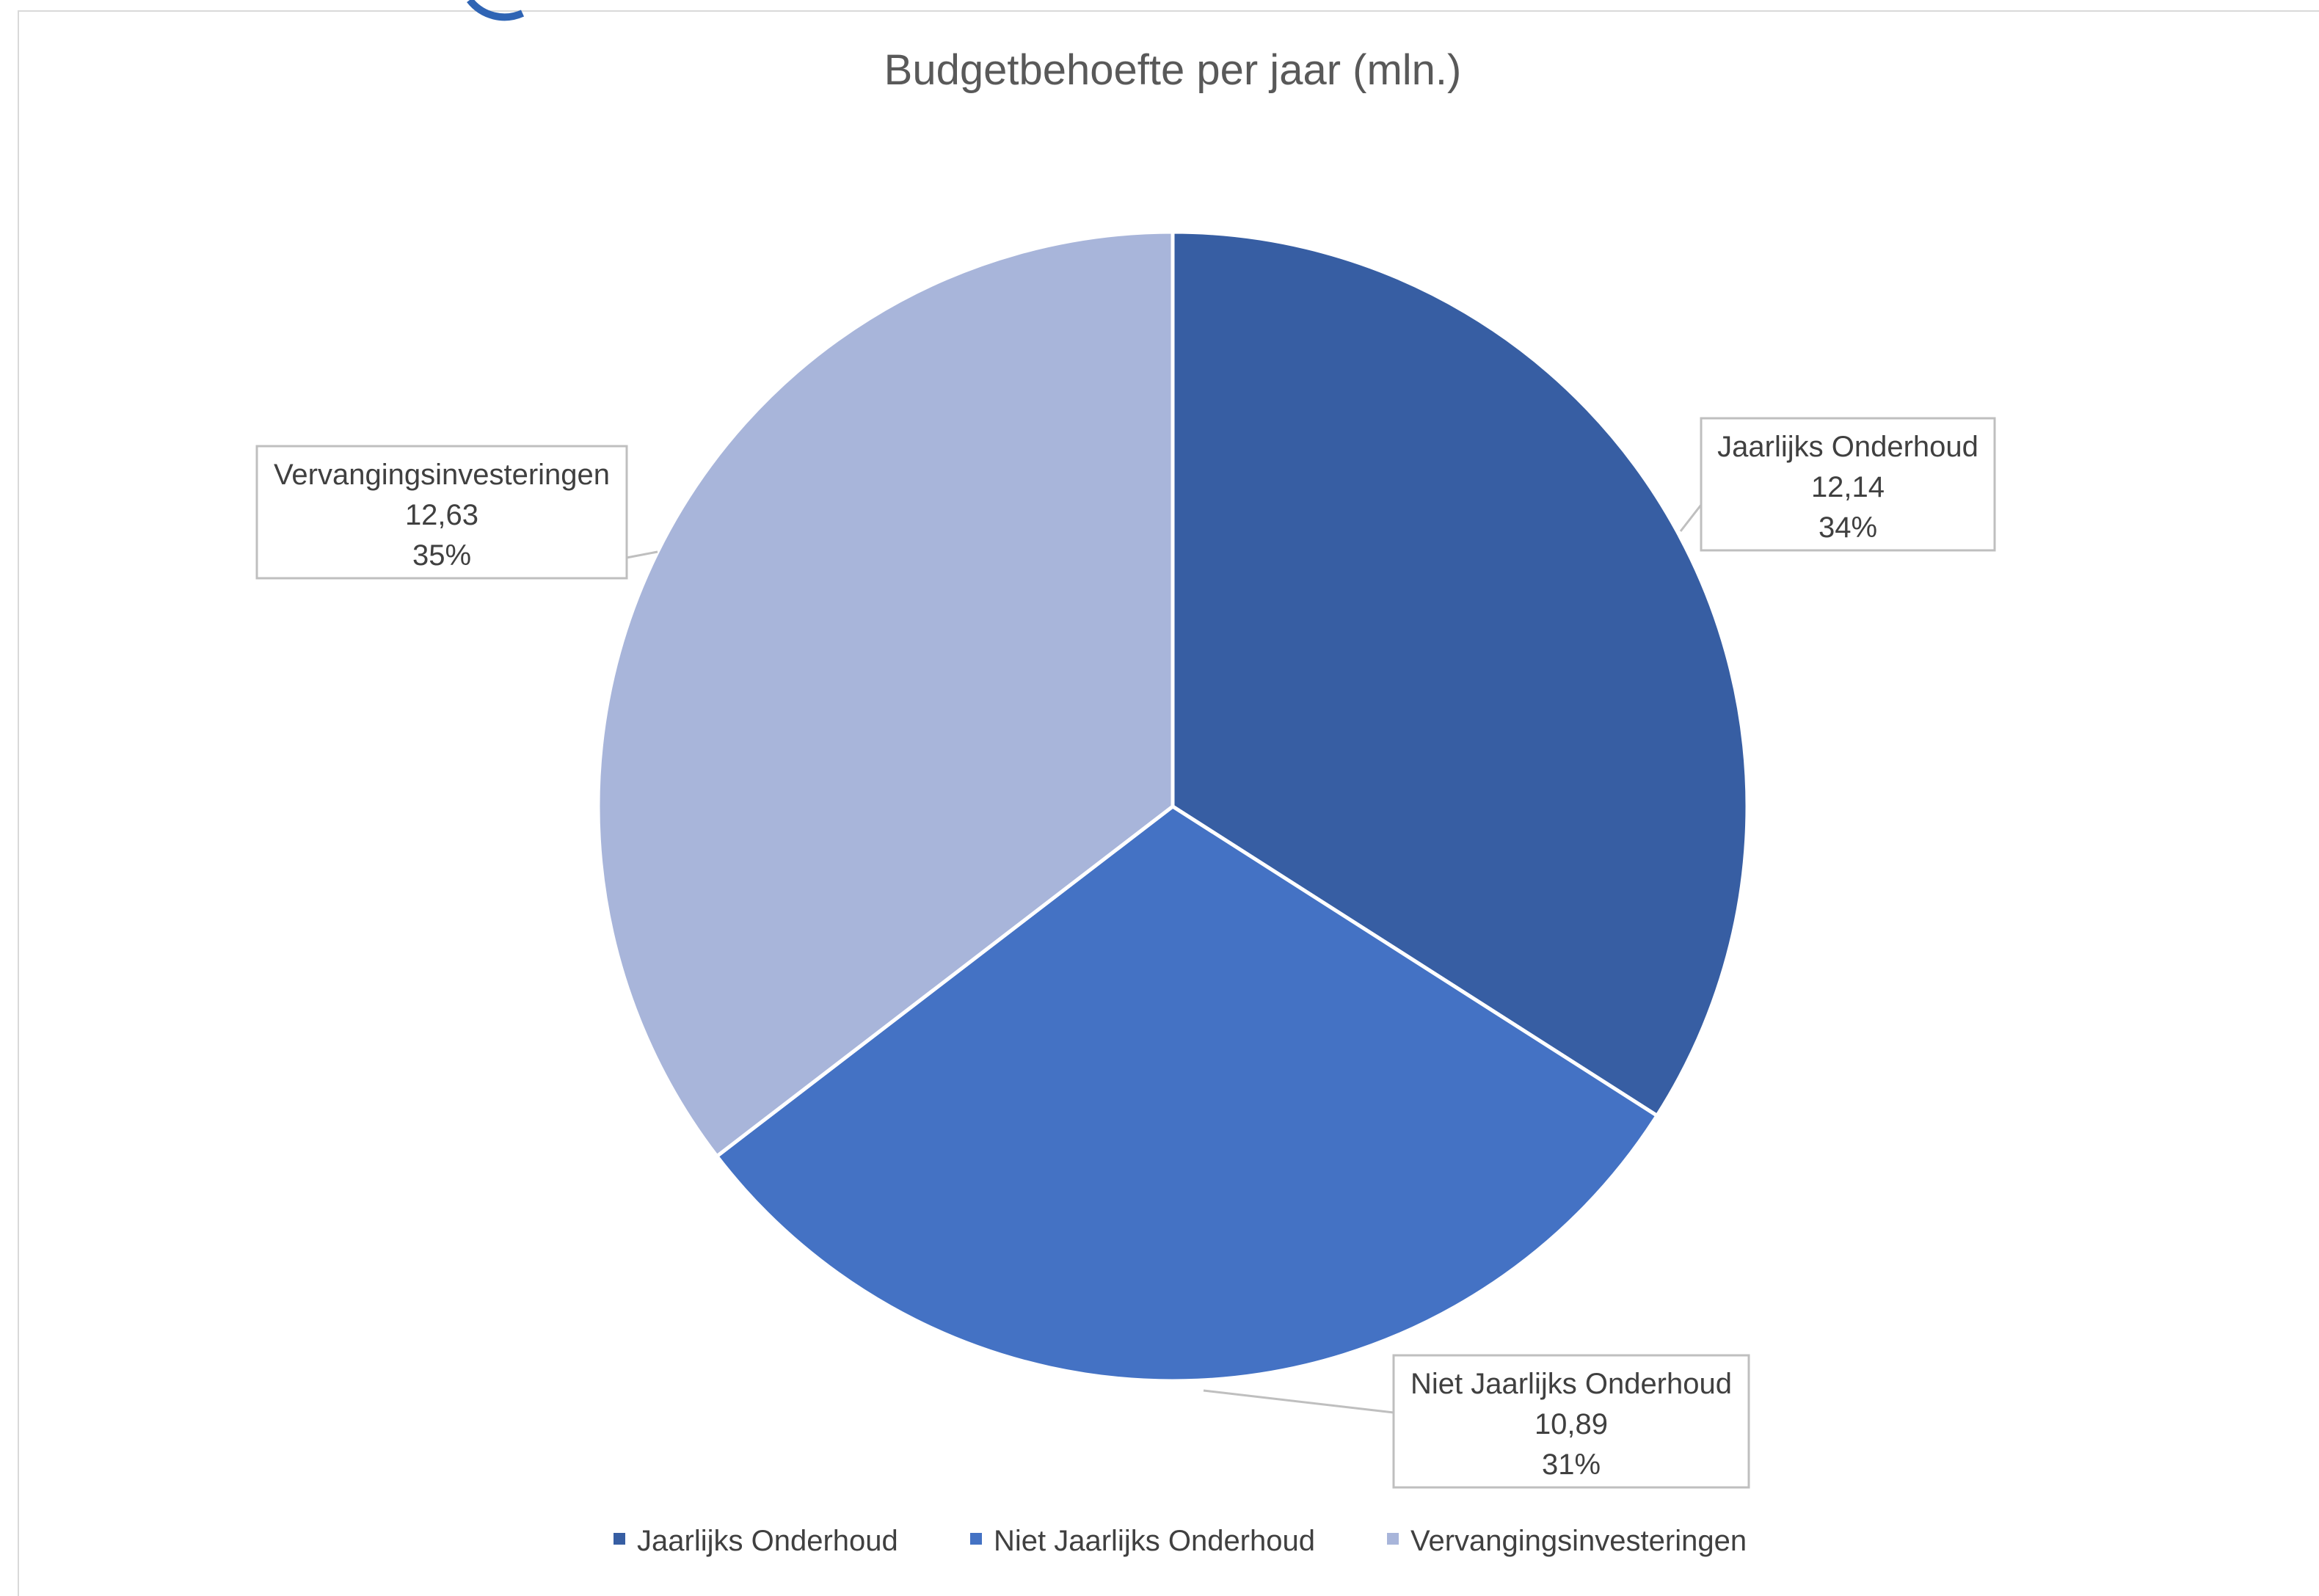 Image resolution: width=2319 pixels, height=1596 pixels. What do you see at coordinates (1393, 1539) in the screenshot?
I see `legend-swatch-vervangingsinvesteringen` at bounding box center [1393, 1539].